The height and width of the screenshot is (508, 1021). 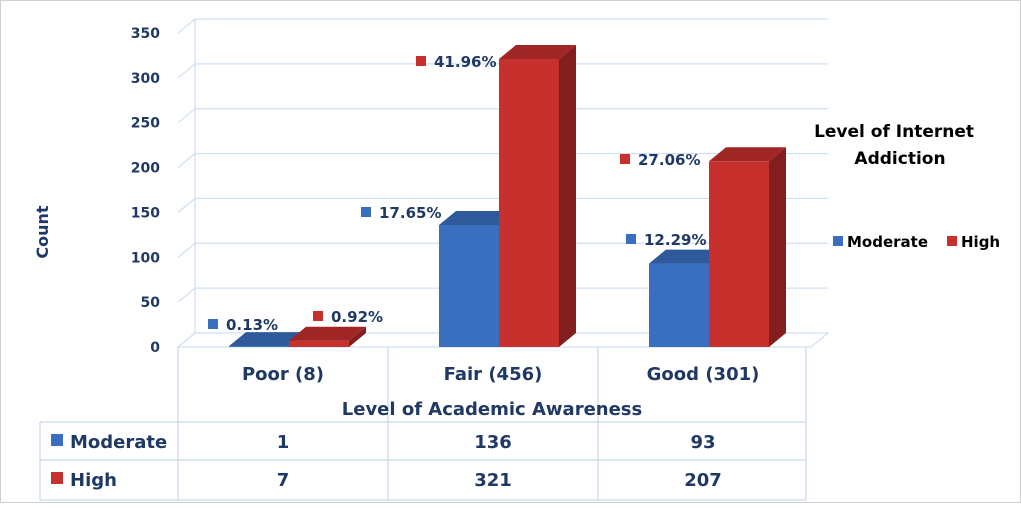 I want to click on legend-items: Moderate High, so click(x=916, y=242).